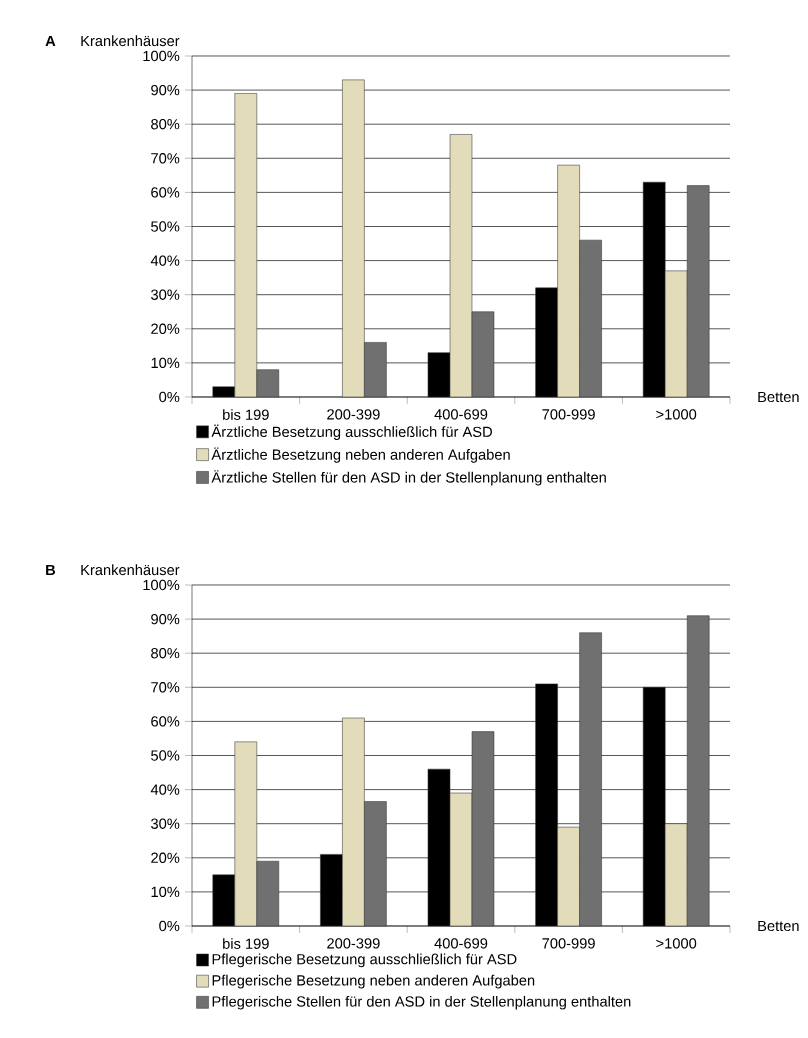 The height and width of the screenshot is (1038, 808). Describe the element at coordinates (421, 1002) in the screenshot. I see `legend-label: Pflegerische Stellen für den ASD in der Stellenplanung enthalten` at that location.